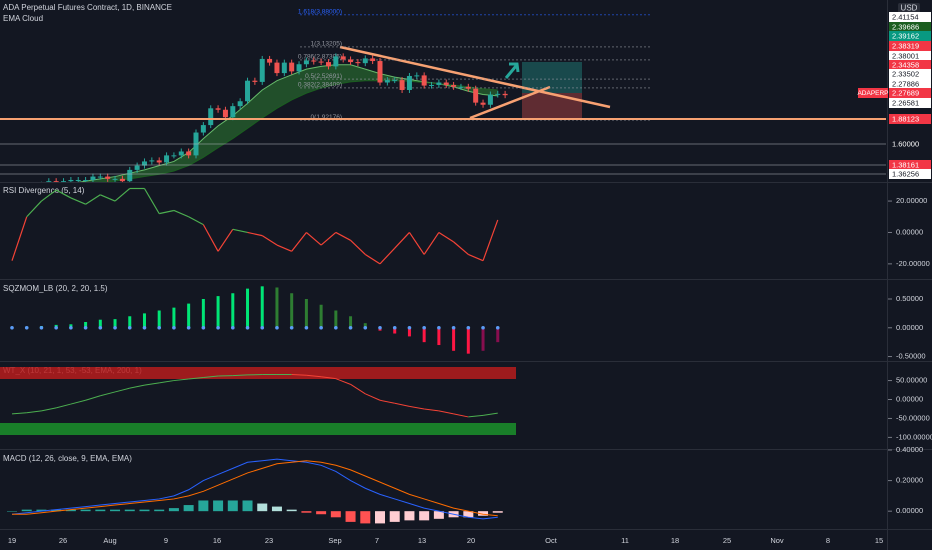 This screenshot has height=550, width=932. What do you see at coordinates (911, 356) in the screenshot?
I see `y-tick-label: -0.50000` at bounding box center [911, 356].